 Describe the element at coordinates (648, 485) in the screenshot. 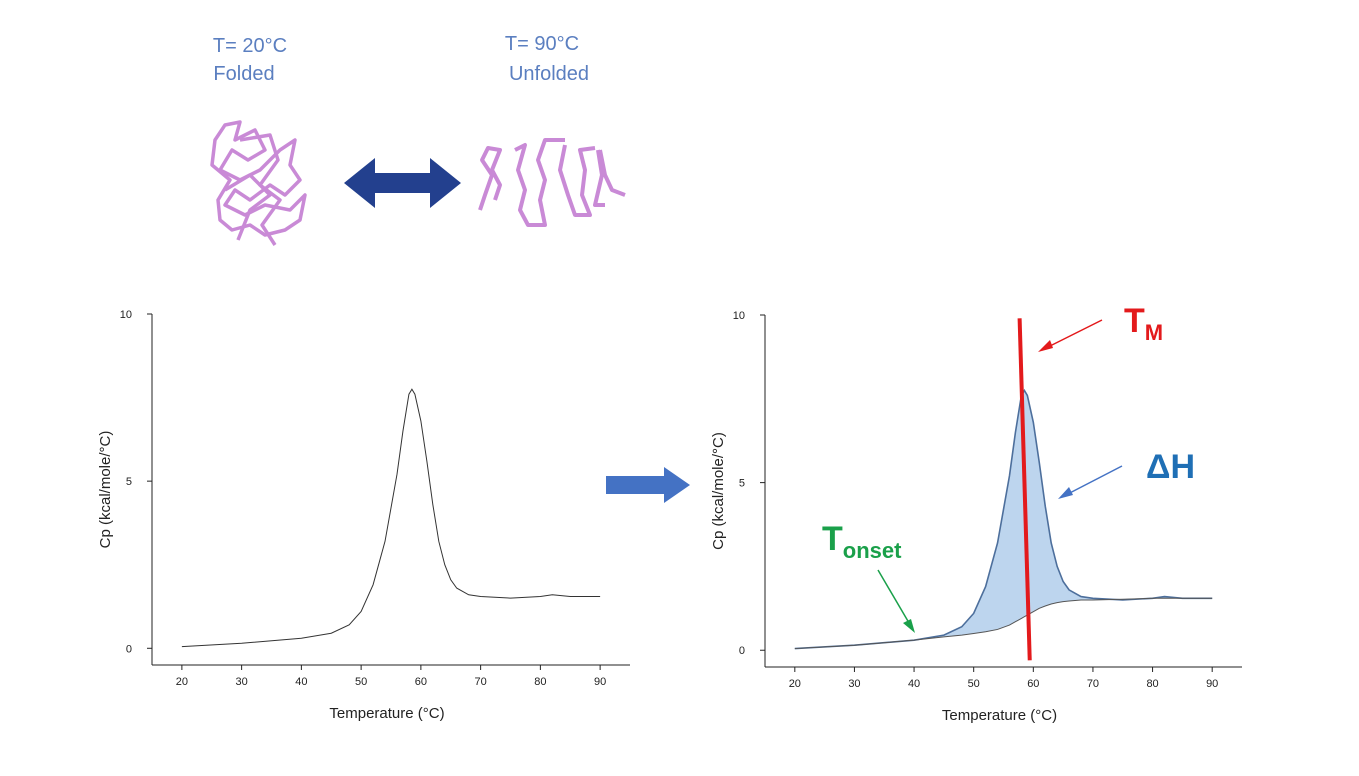

I see `arrow` at that location.